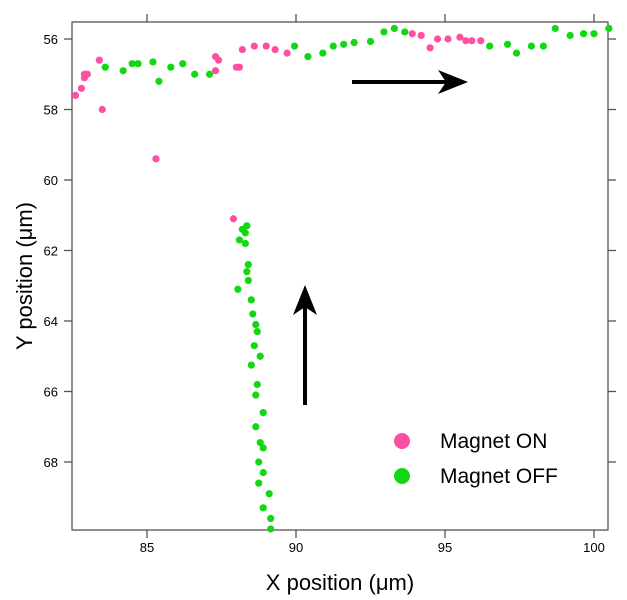  I want to click on legend-marker-on, so click(402, 441).